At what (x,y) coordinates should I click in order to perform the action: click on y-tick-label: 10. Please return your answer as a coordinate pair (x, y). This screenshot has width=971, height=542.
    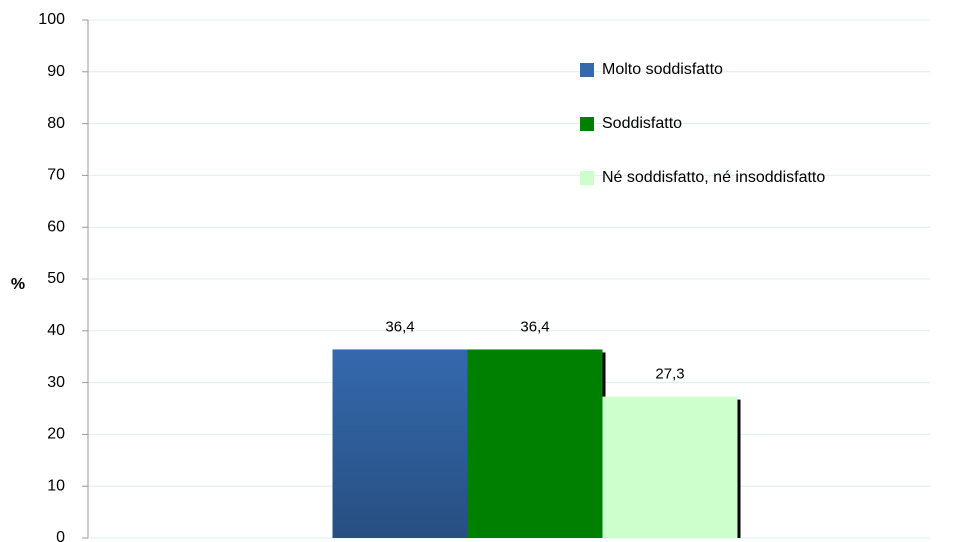
    Looking at the image, I should click on (56, 485).